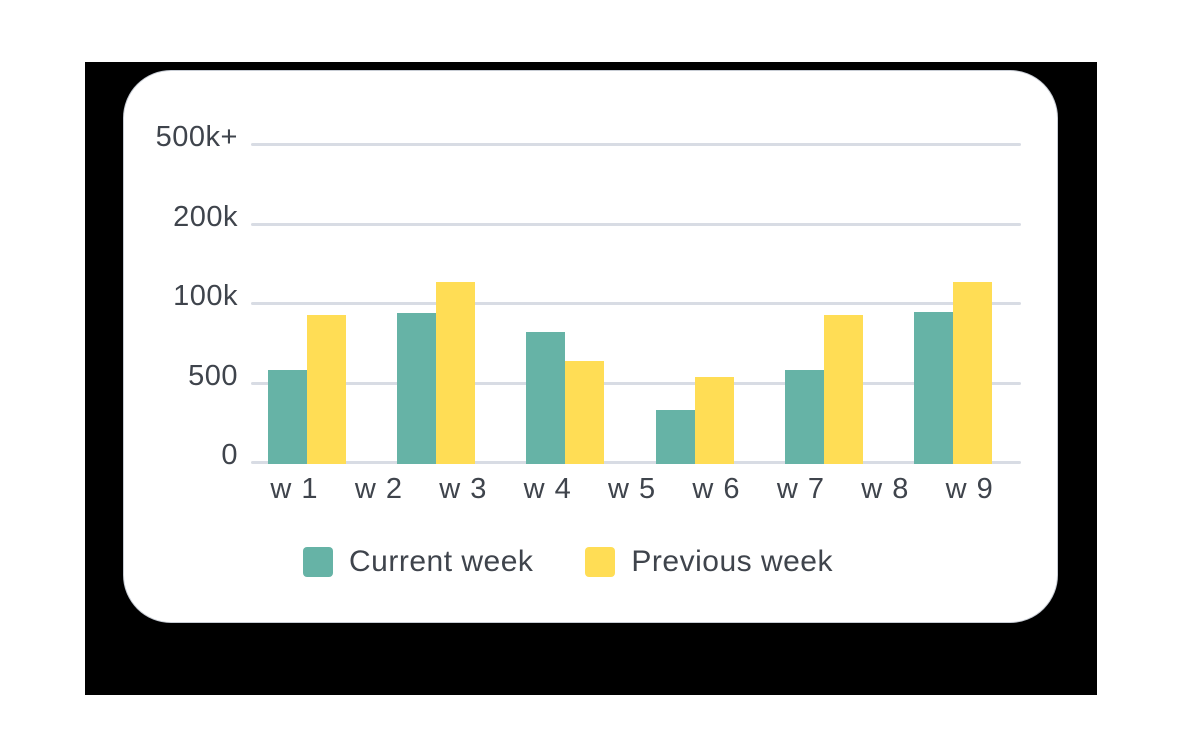  I want to click on legend-label-previous-week: Previous week, so click(732, 561).